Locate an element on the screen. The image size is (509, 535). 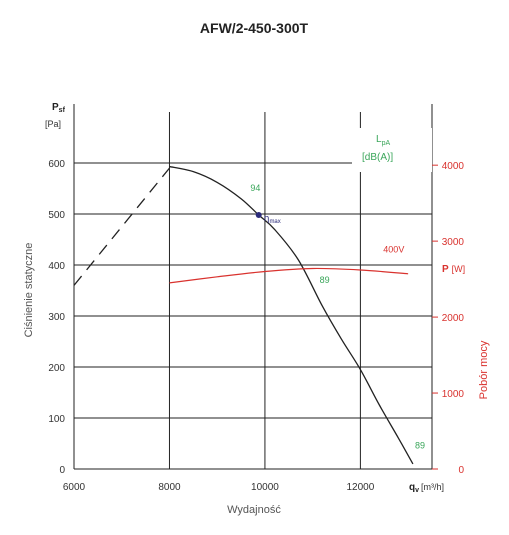
x-tick-label: 10000 is located at coordinates (265, 487).